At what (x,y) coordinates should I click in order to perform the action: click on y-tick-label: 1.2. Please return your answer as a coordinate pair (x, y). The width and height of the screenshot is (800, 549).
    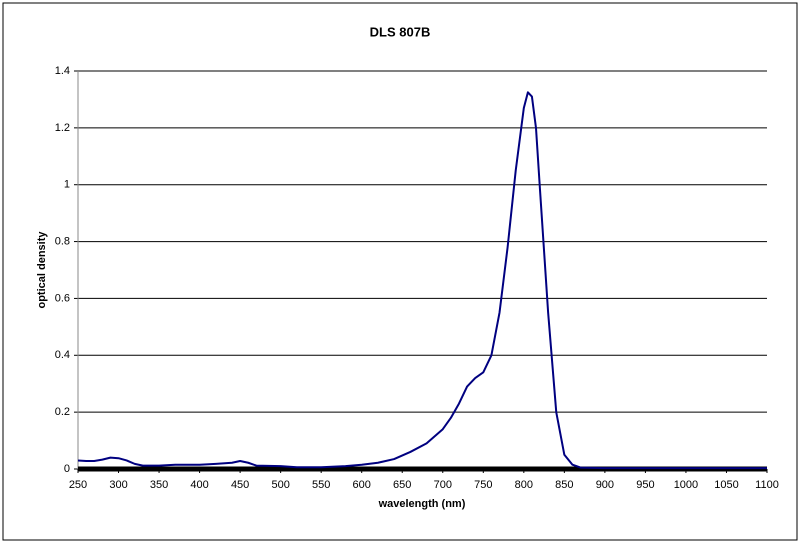
    Looking at the image, I should click on (62, 128).